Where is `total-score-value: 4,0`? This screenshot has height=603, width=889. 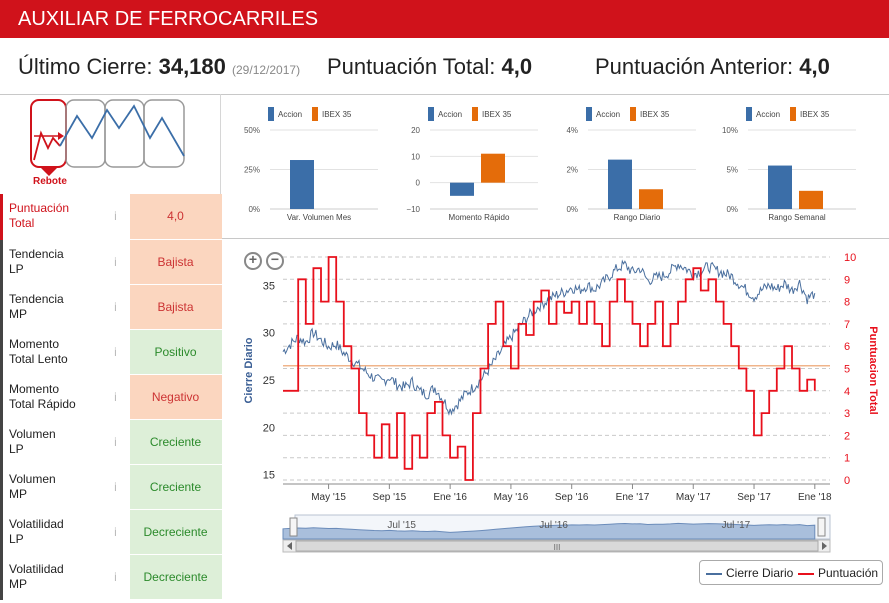 total-score-value: 4,0 is located at coordinates (517, 66).